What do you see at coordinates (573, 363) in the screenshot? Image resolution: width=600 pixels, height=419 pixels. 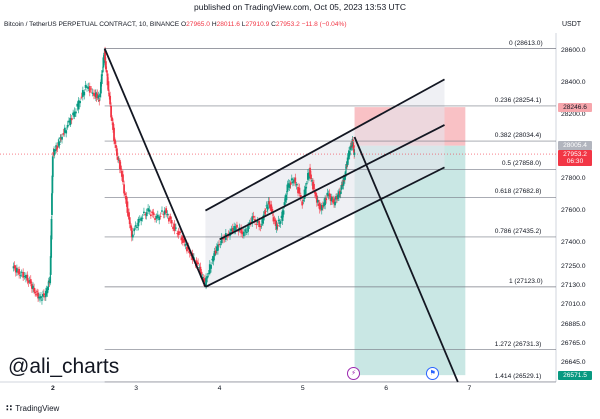 I see `price-axis-tick: 26645.0` at bounding box center [573, 363].